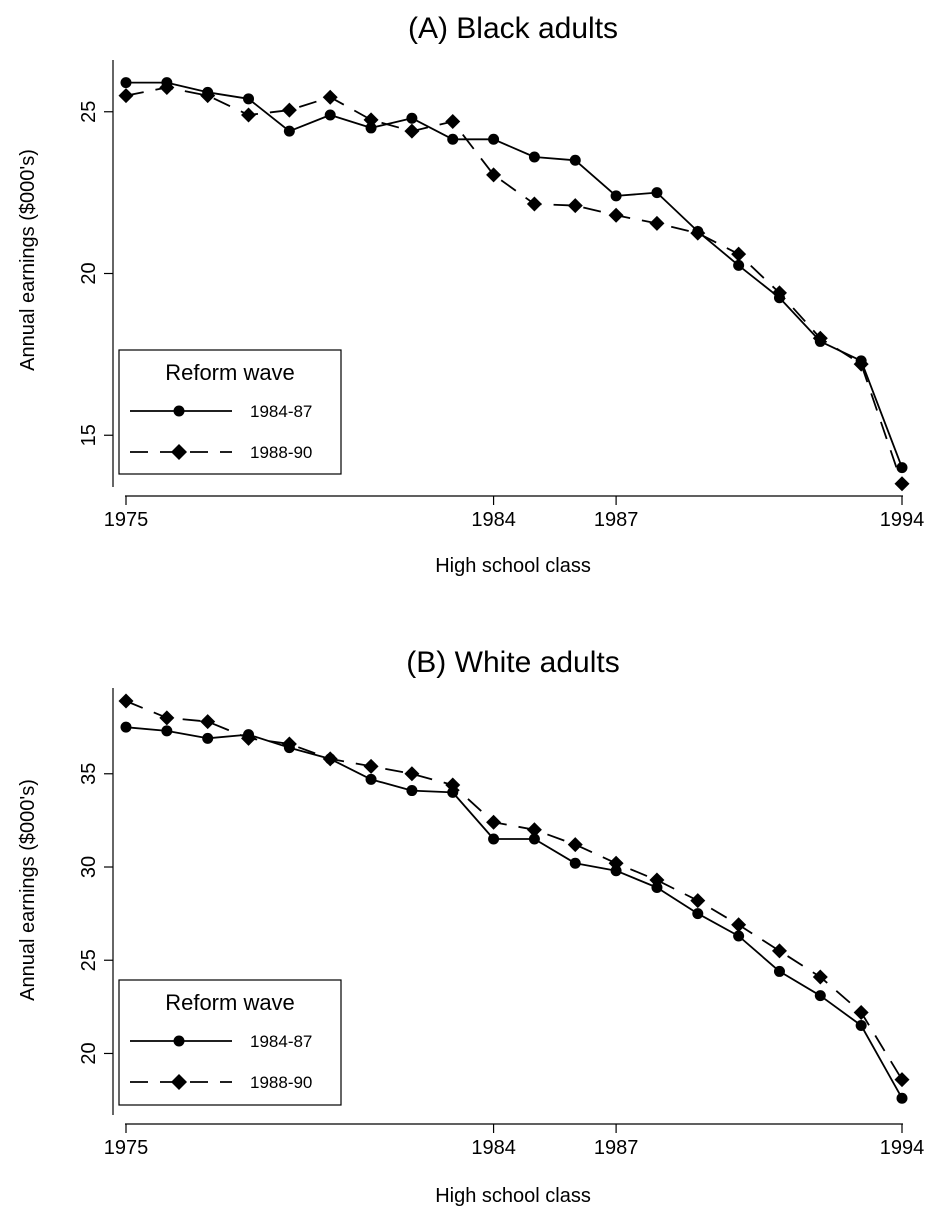 The width and height of the screenshot is (932, 1209). Describe the element at coordinates (512, 662) in the screenshot. I see `chart-title: (B) White adults` at that location.